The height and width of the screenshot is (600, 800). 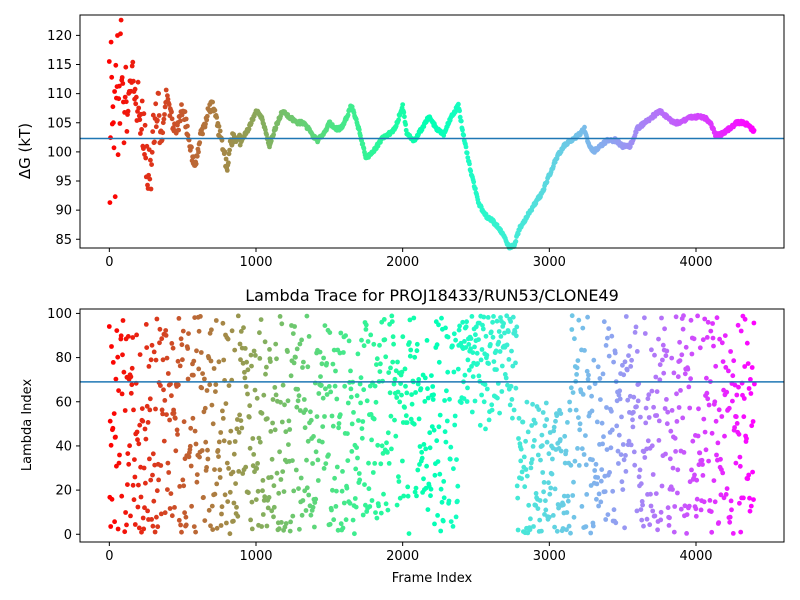 What do you see at coordinates (27, 425) in the screenshot?
I see `lambda-ylabel: Lambda Index` at bounding box center [27, 425].